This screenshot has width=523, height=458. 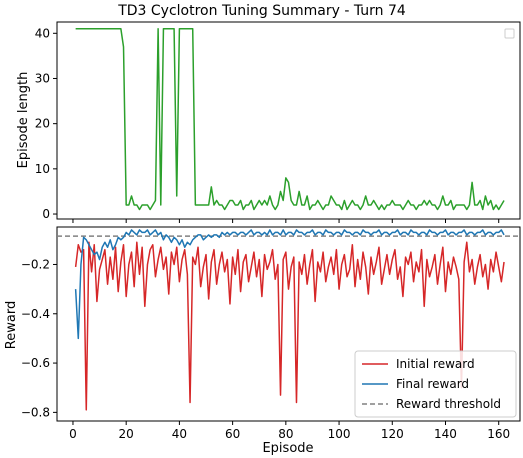 I want to click on y-tick-label: 20, so click(x=42, y=124).